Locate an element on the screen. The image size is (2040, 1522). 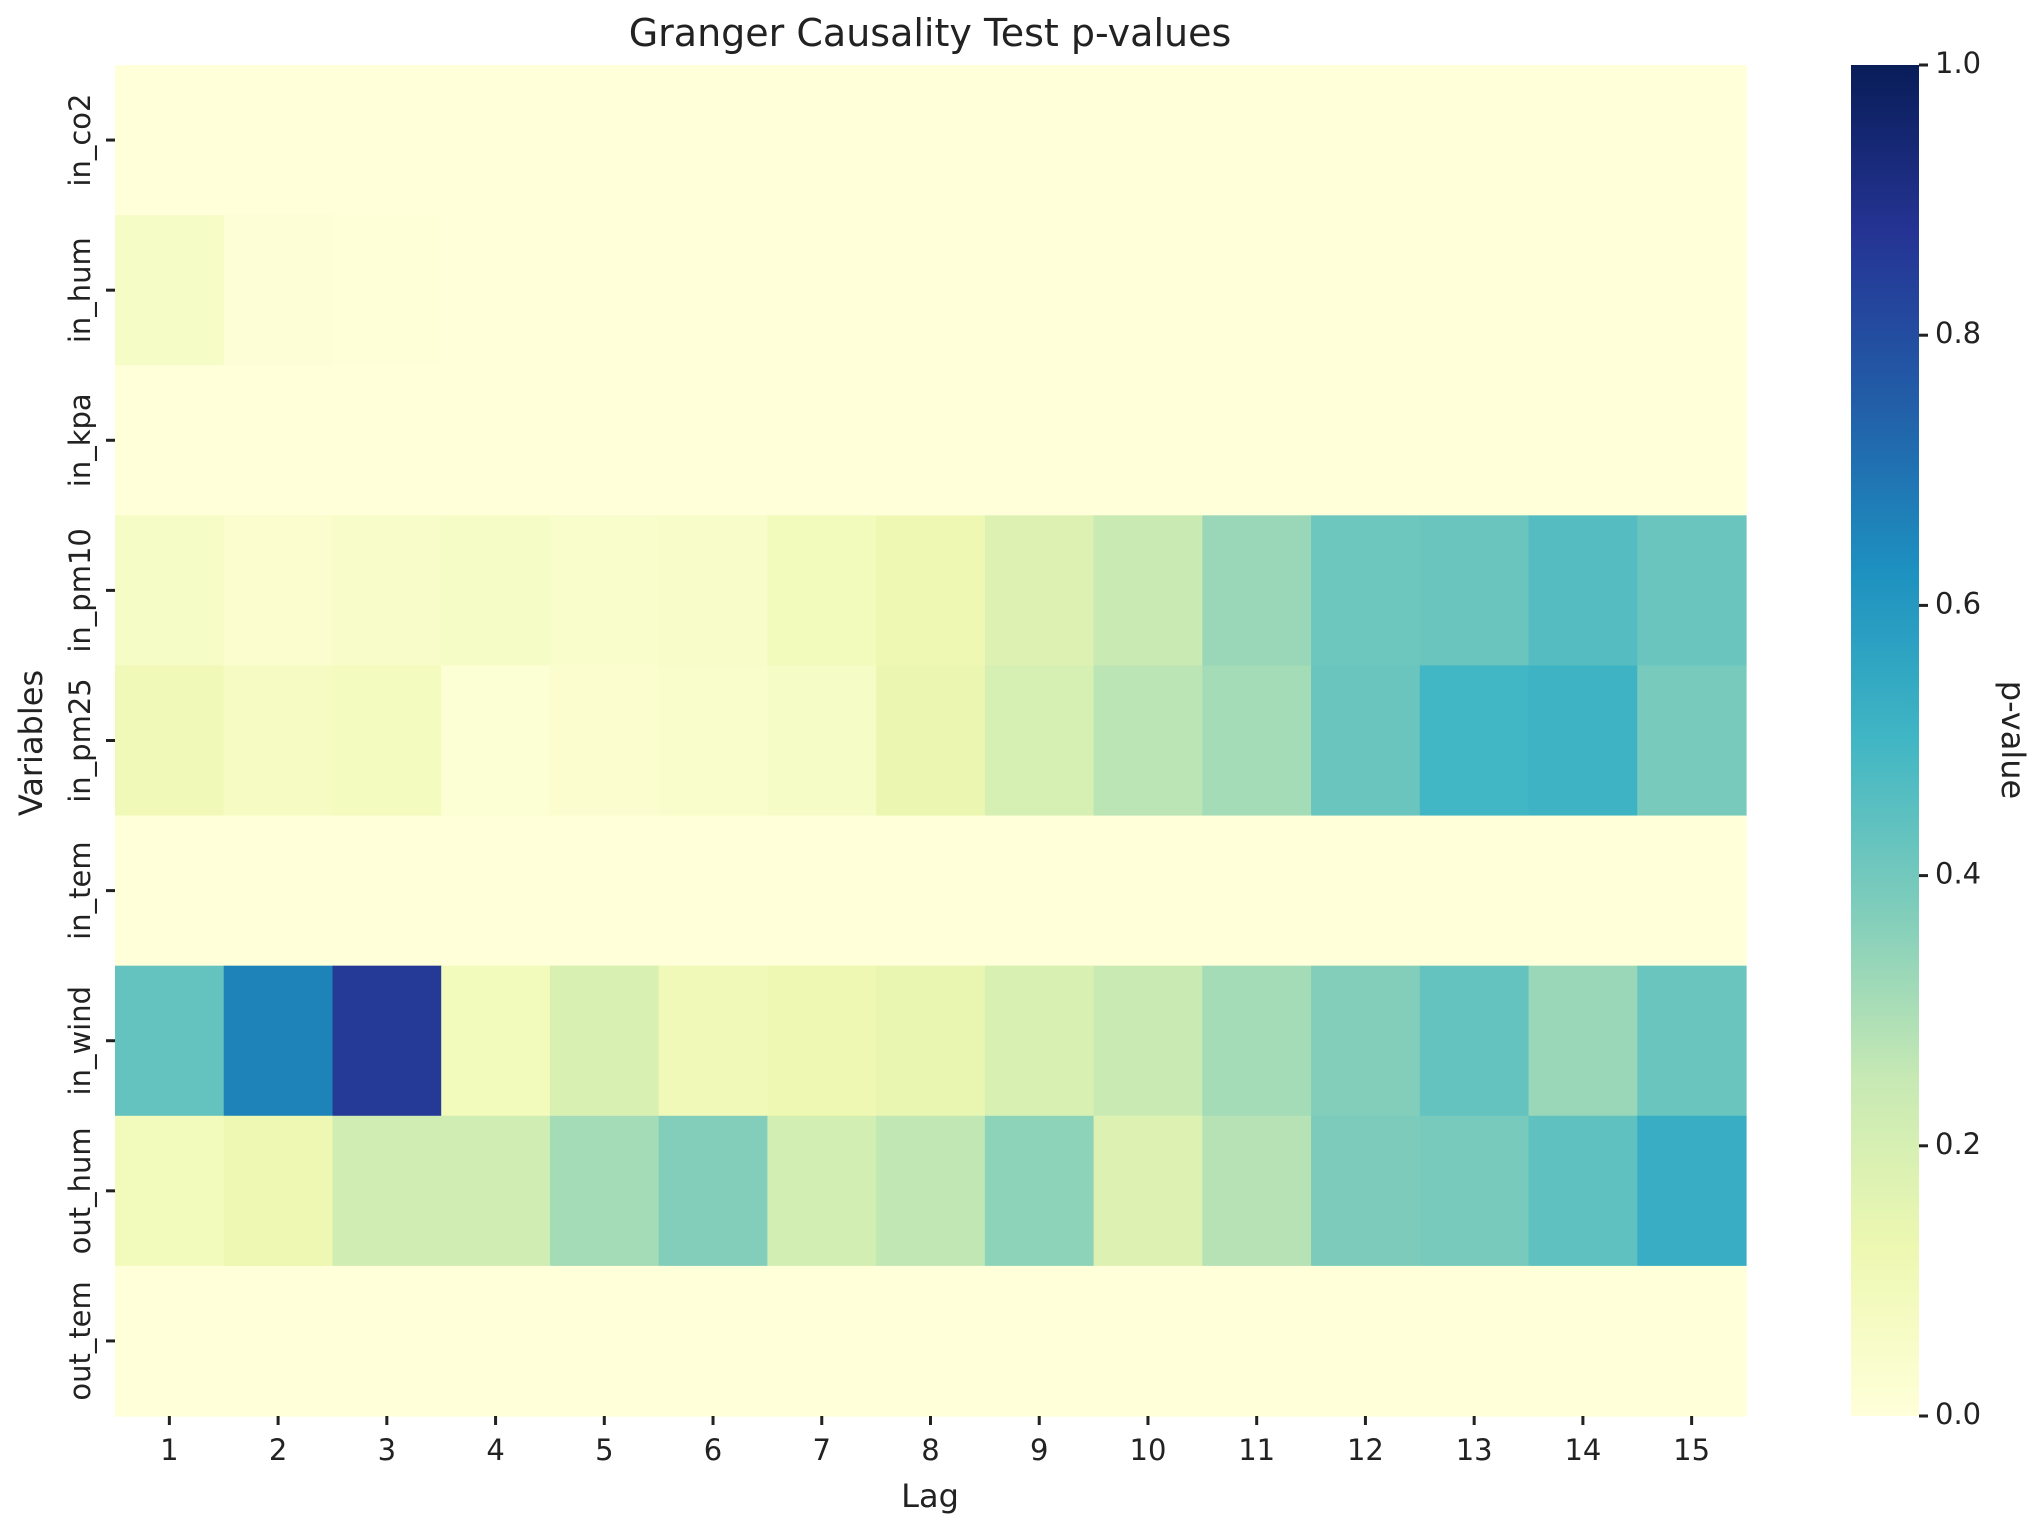
x-tick-label: 1 is located at coordinates (169, 1450).